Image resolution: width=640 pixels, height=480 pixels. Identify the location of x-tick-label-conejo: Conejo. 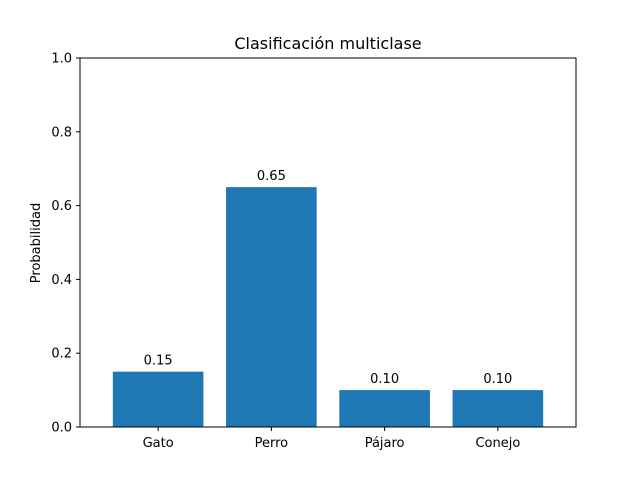
(497, 443).